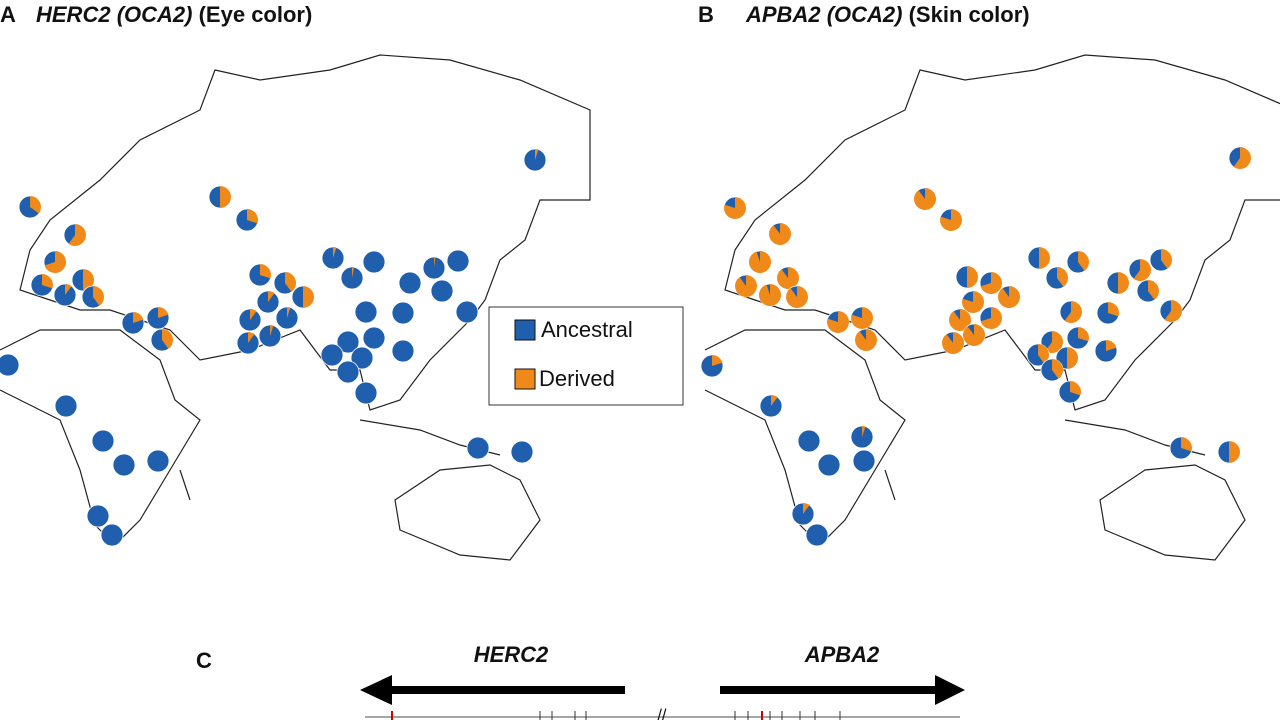  Describe the element at coordinates (8, 14) in the screenshot. I see `panel-label: A` at that location.